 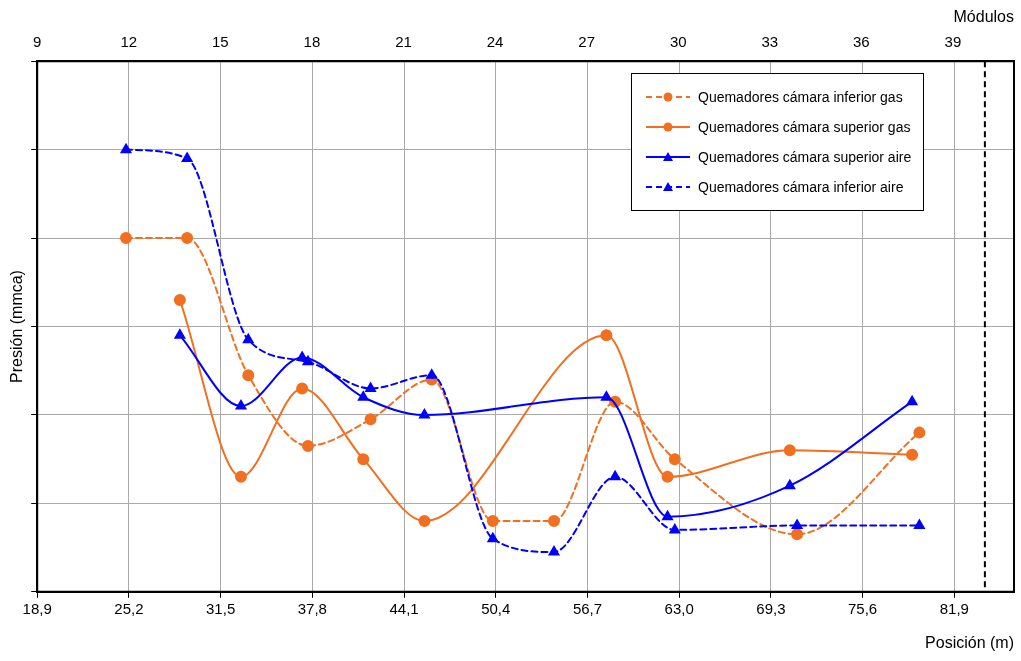 What do you see at coordinates (861, 42) in the screenshot?
I see `x2-tick-label: 36` at bounding box center [861, 42].